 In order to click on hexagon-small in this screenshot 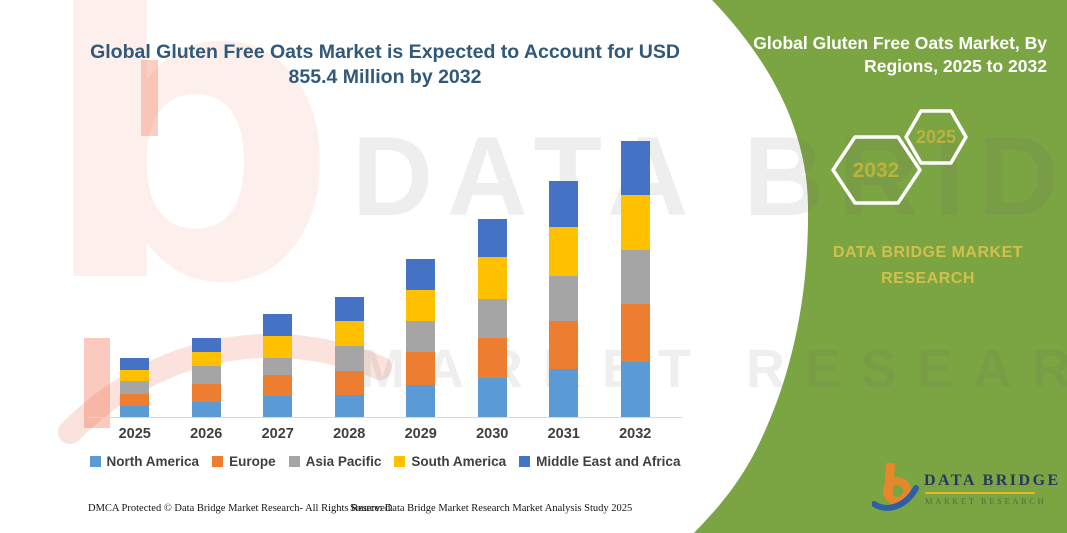, I will do `click(936, 137)`.